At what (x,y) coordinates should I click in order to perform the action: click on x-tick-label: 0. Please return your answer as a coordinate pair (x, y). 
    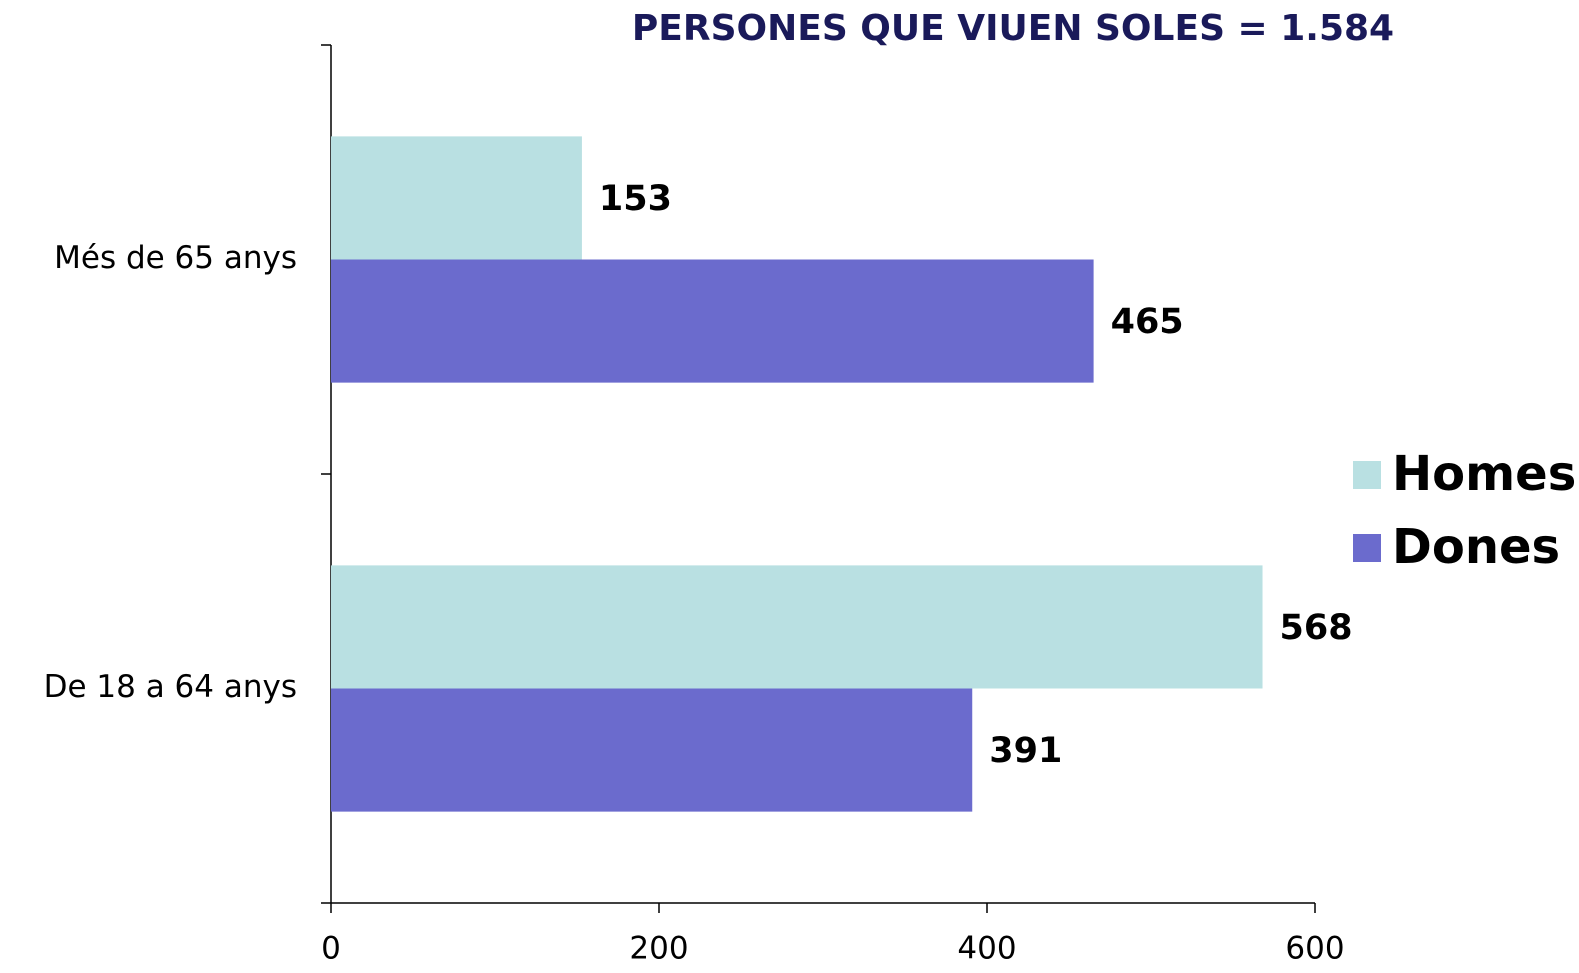
    Looking at the image, I should click on (331, 949).